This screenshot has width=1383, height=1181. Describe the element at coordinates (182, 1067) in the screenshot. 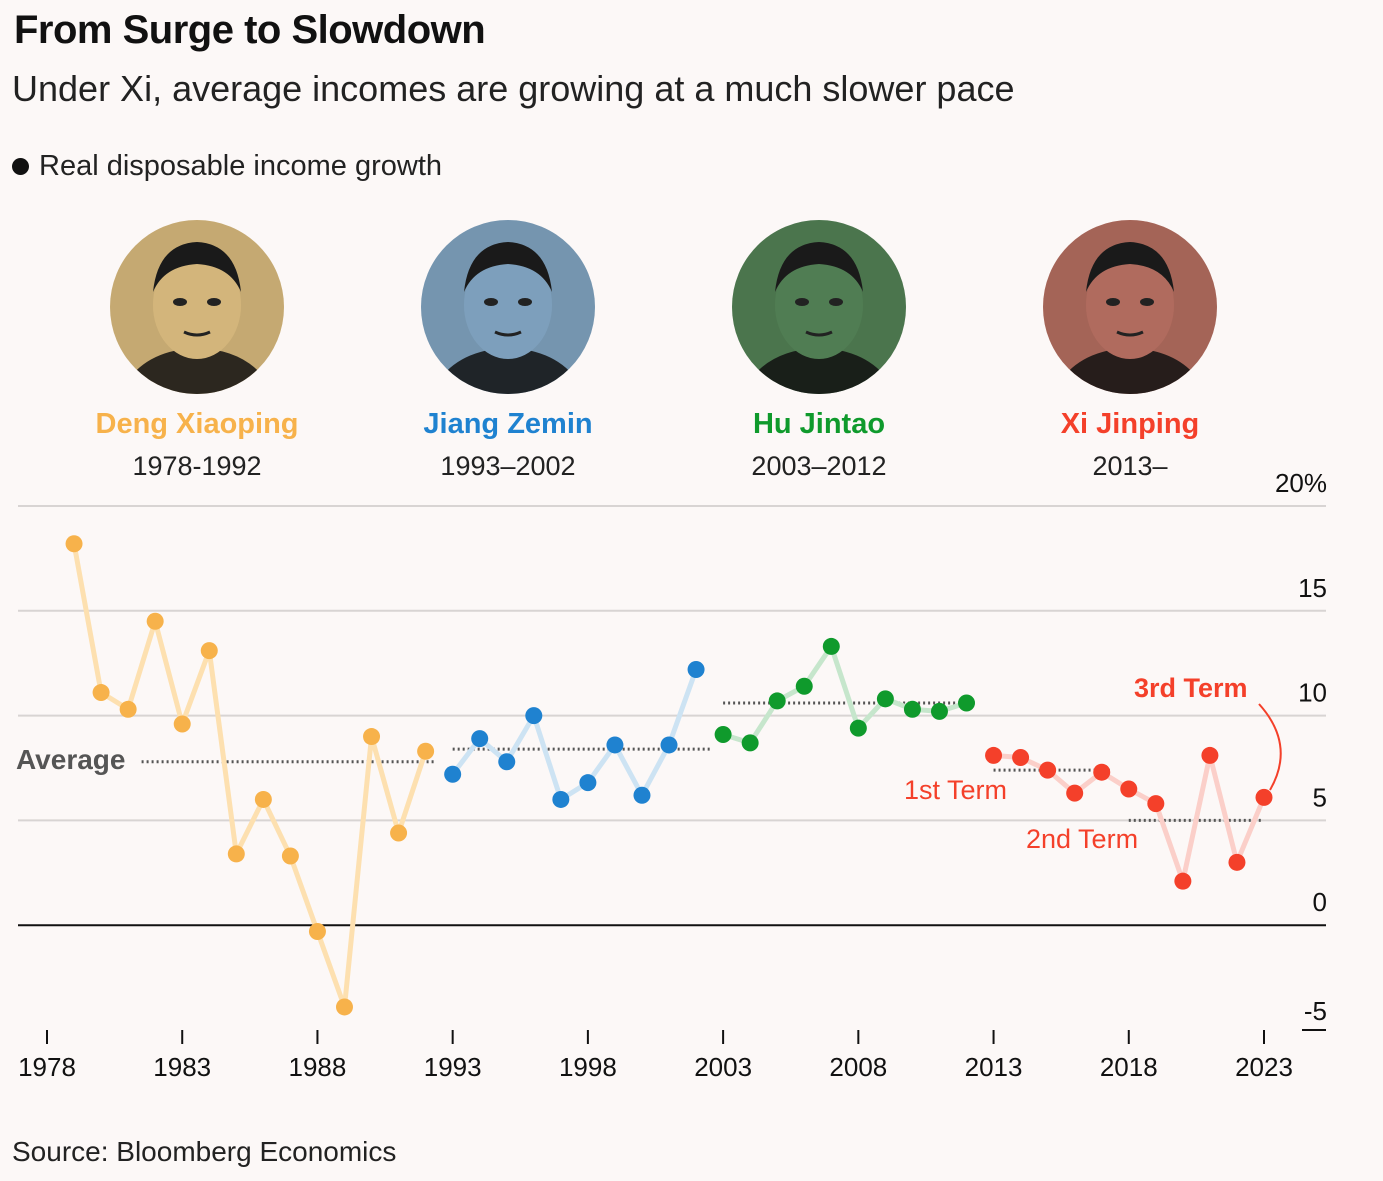

I see `x-tick-label: 1983` at that location.